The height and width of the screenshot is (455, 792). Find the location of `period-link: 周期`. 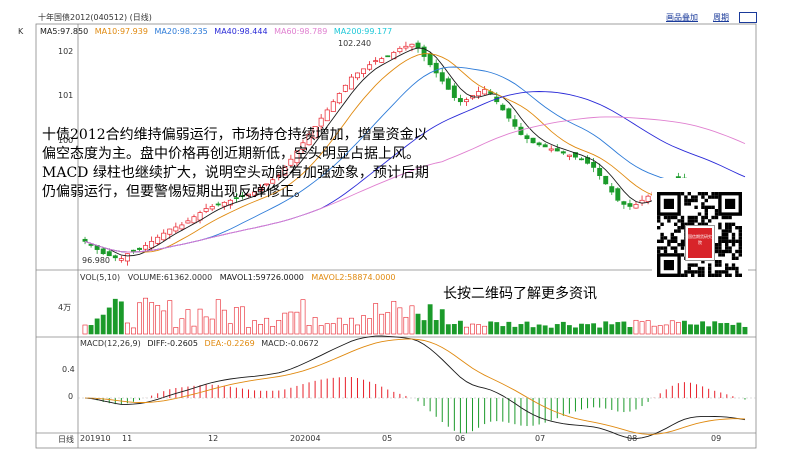

period-link: 周期 is located at coordinates (721, 17).